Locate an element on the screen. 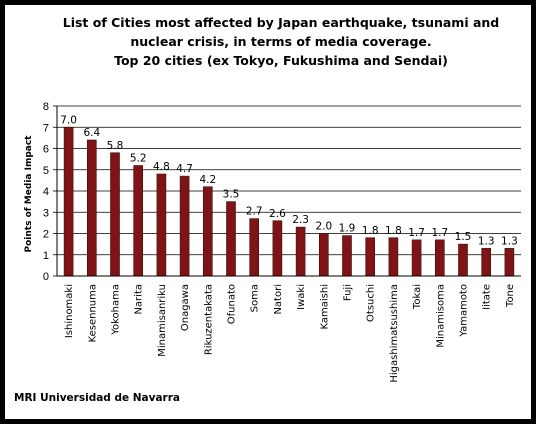 This screenshot has height=424, width=536. bar-onagawa is located at coordinates (184, 226).